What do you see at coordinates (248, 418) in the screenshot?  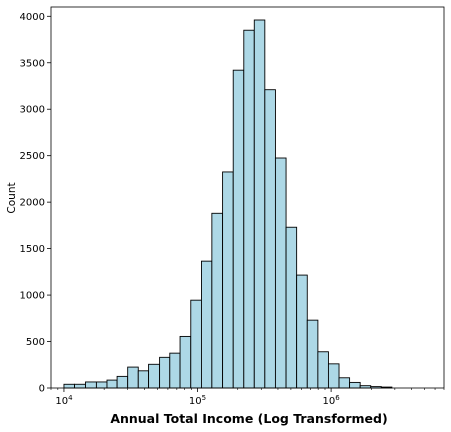 I see `x-axis-title: Annual Total Income (Log Transformed)` at bounding box center [248, 418].